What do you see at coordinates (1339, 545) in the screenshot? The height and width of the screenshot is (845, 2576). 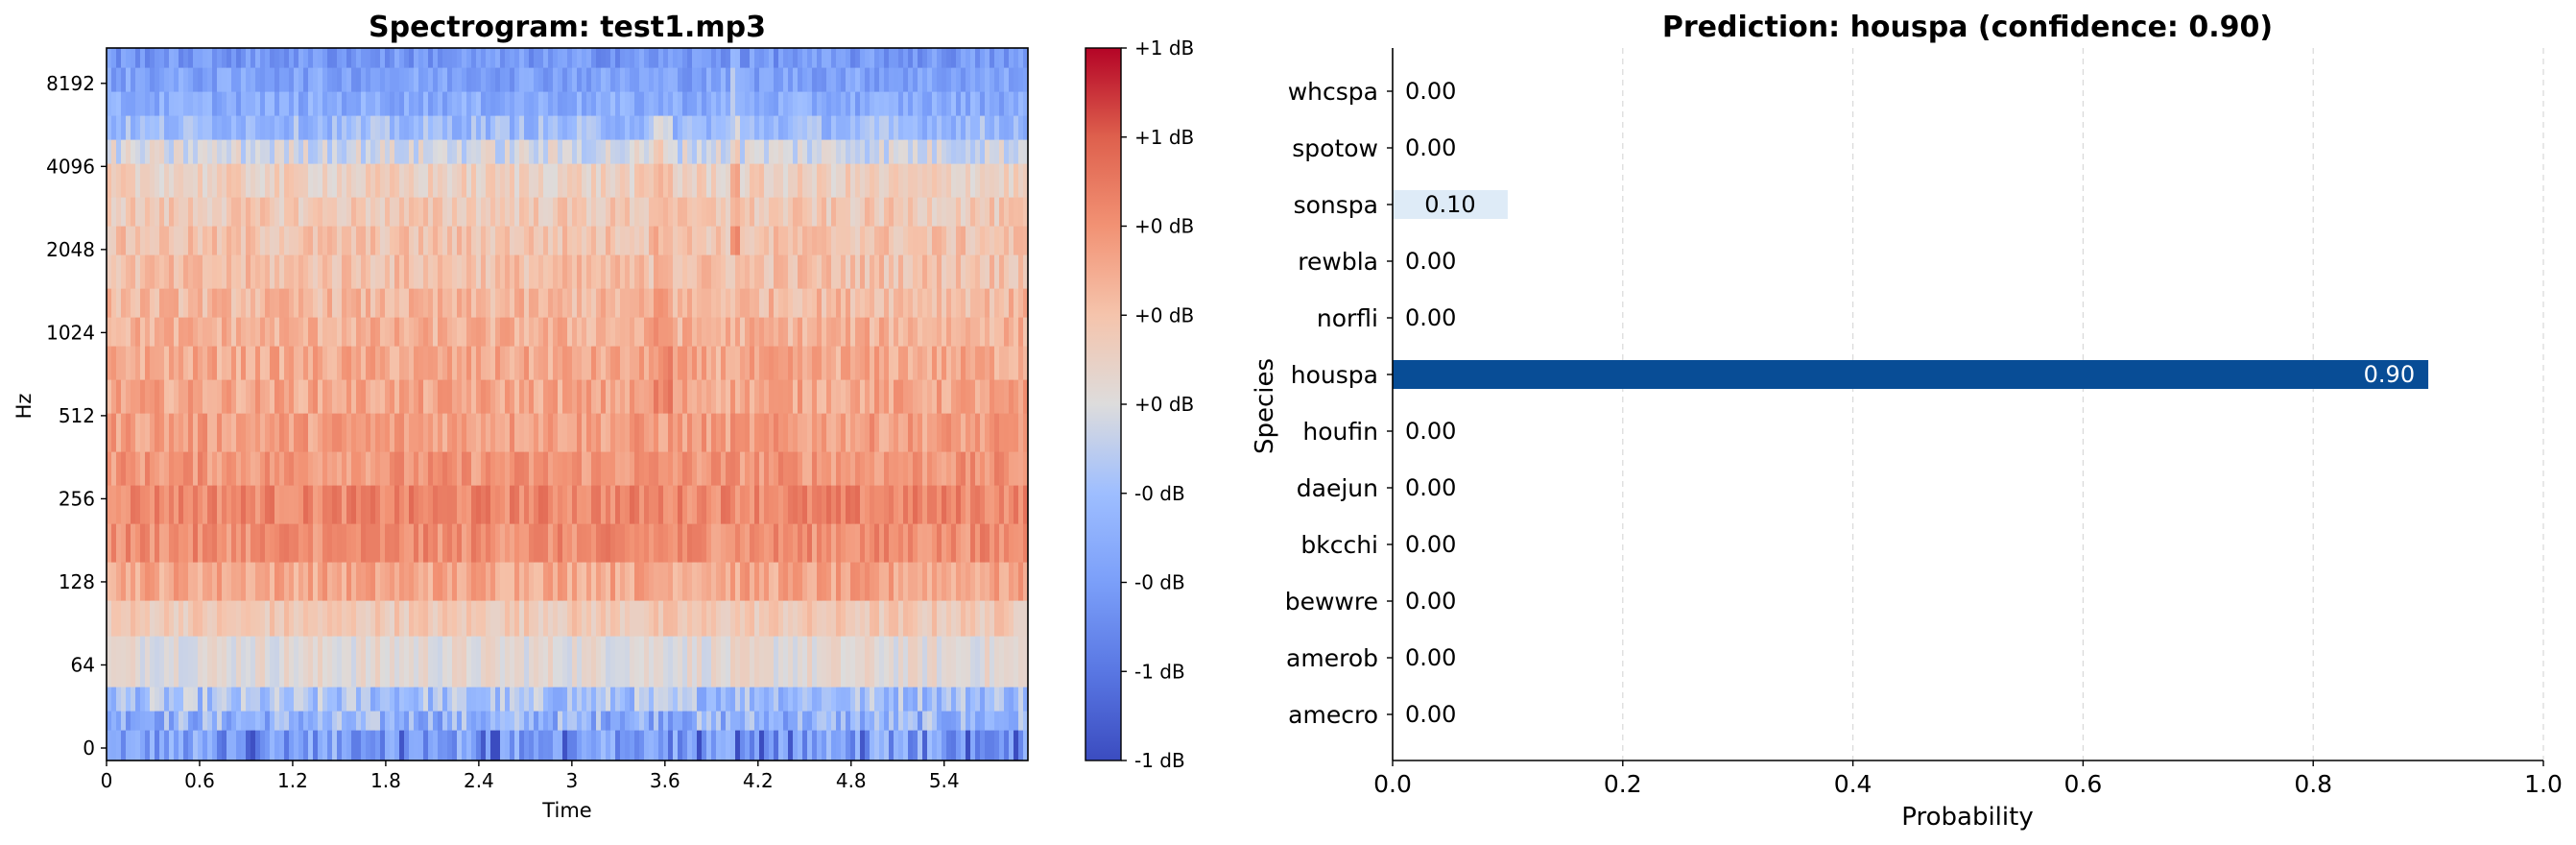 I see `prediction-y-tick-label: bkcchi` at bounding box center [1339, 545].